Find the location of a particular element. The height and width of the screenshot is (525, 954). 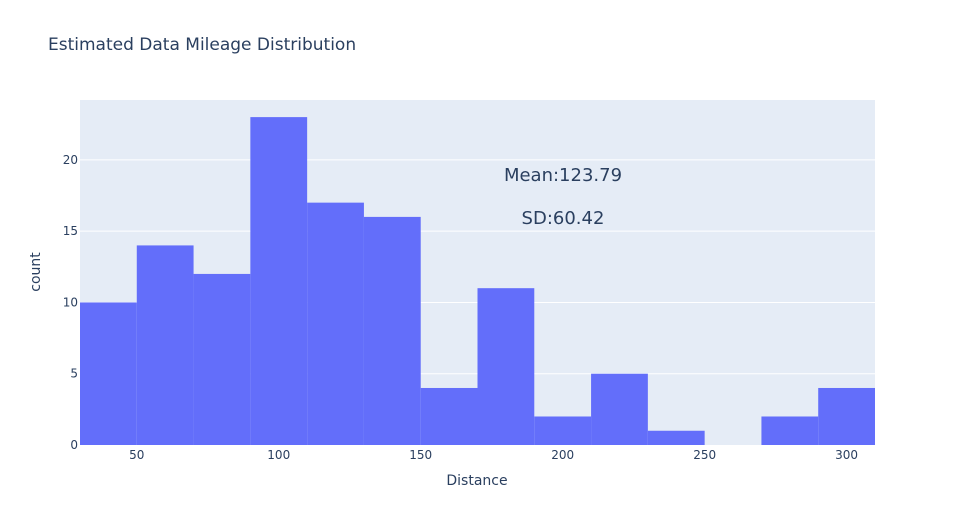

x-tick-label: 200 is located at coordinates (562, 455).